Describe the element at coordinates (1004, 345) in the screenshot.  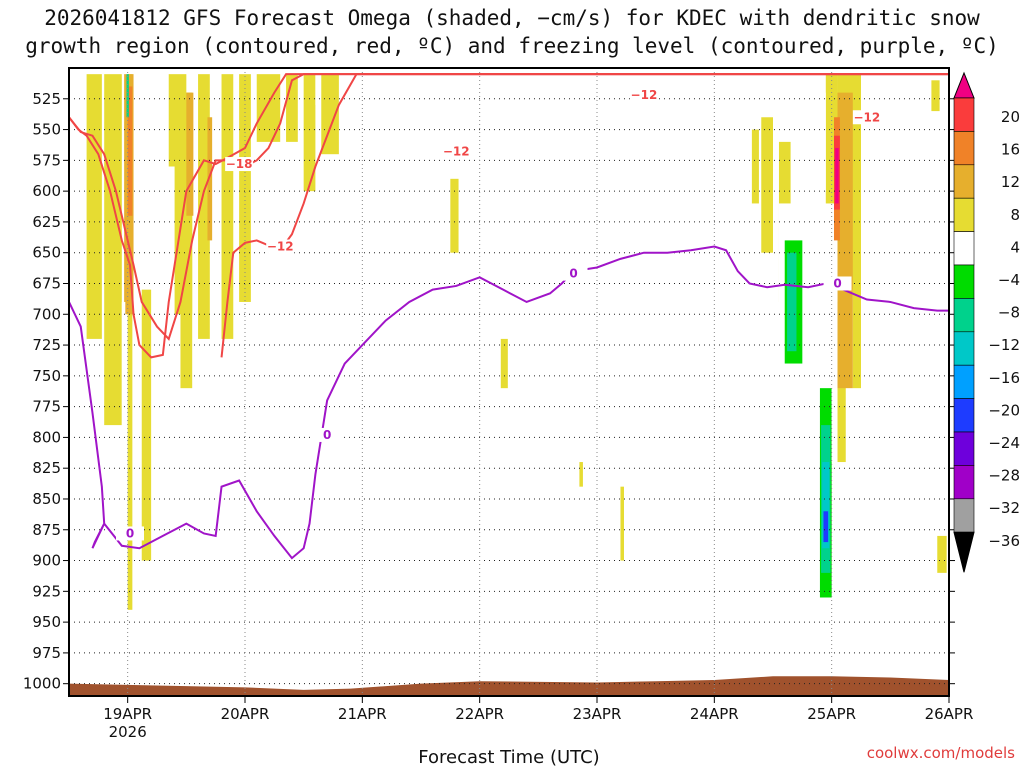
I see `colorbar-label: −12` at that location.